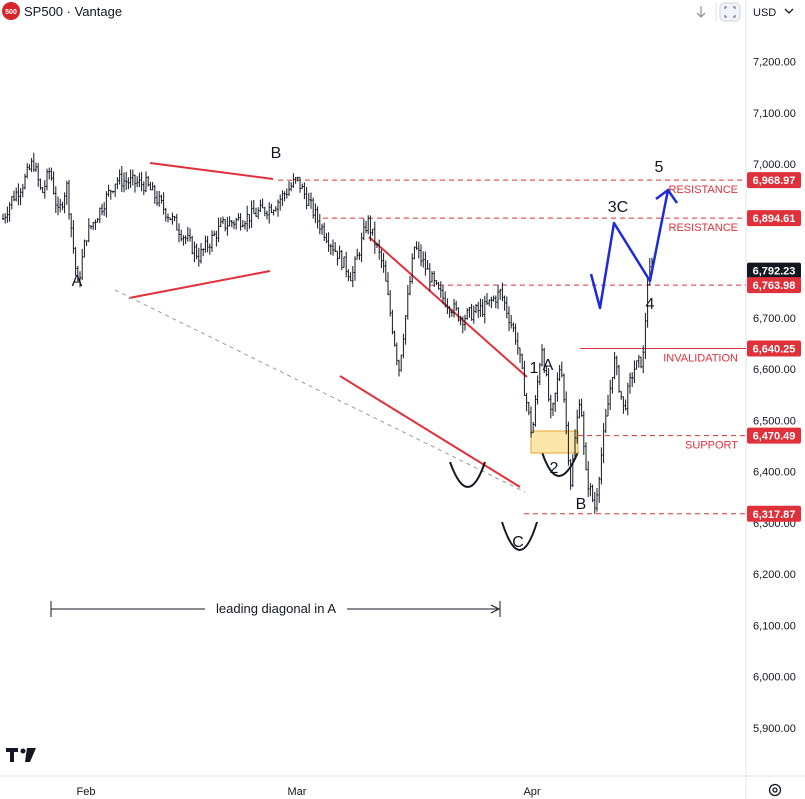 Image resolution: width=805 pixels, height=799 pixels. Describe the element at coordinates (659, 167) in the screenshot. I see `wave-label: 5` at that location.